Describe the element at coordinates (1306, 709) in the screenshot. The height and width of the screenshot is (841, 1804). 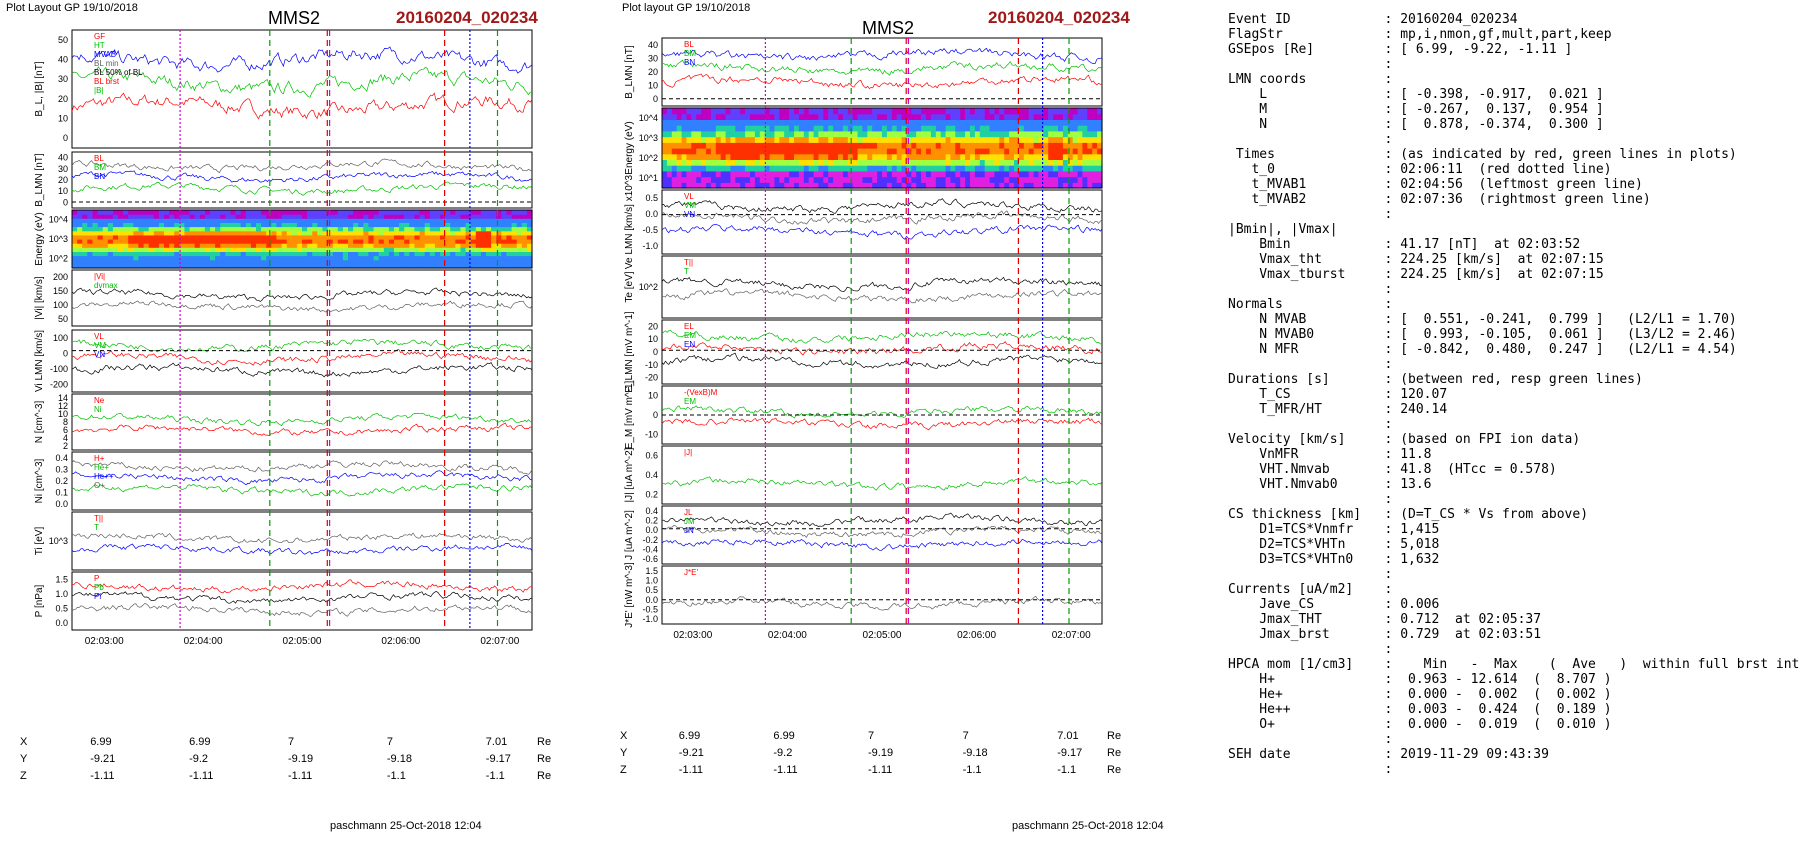
I see `info-key: He++` at that location.